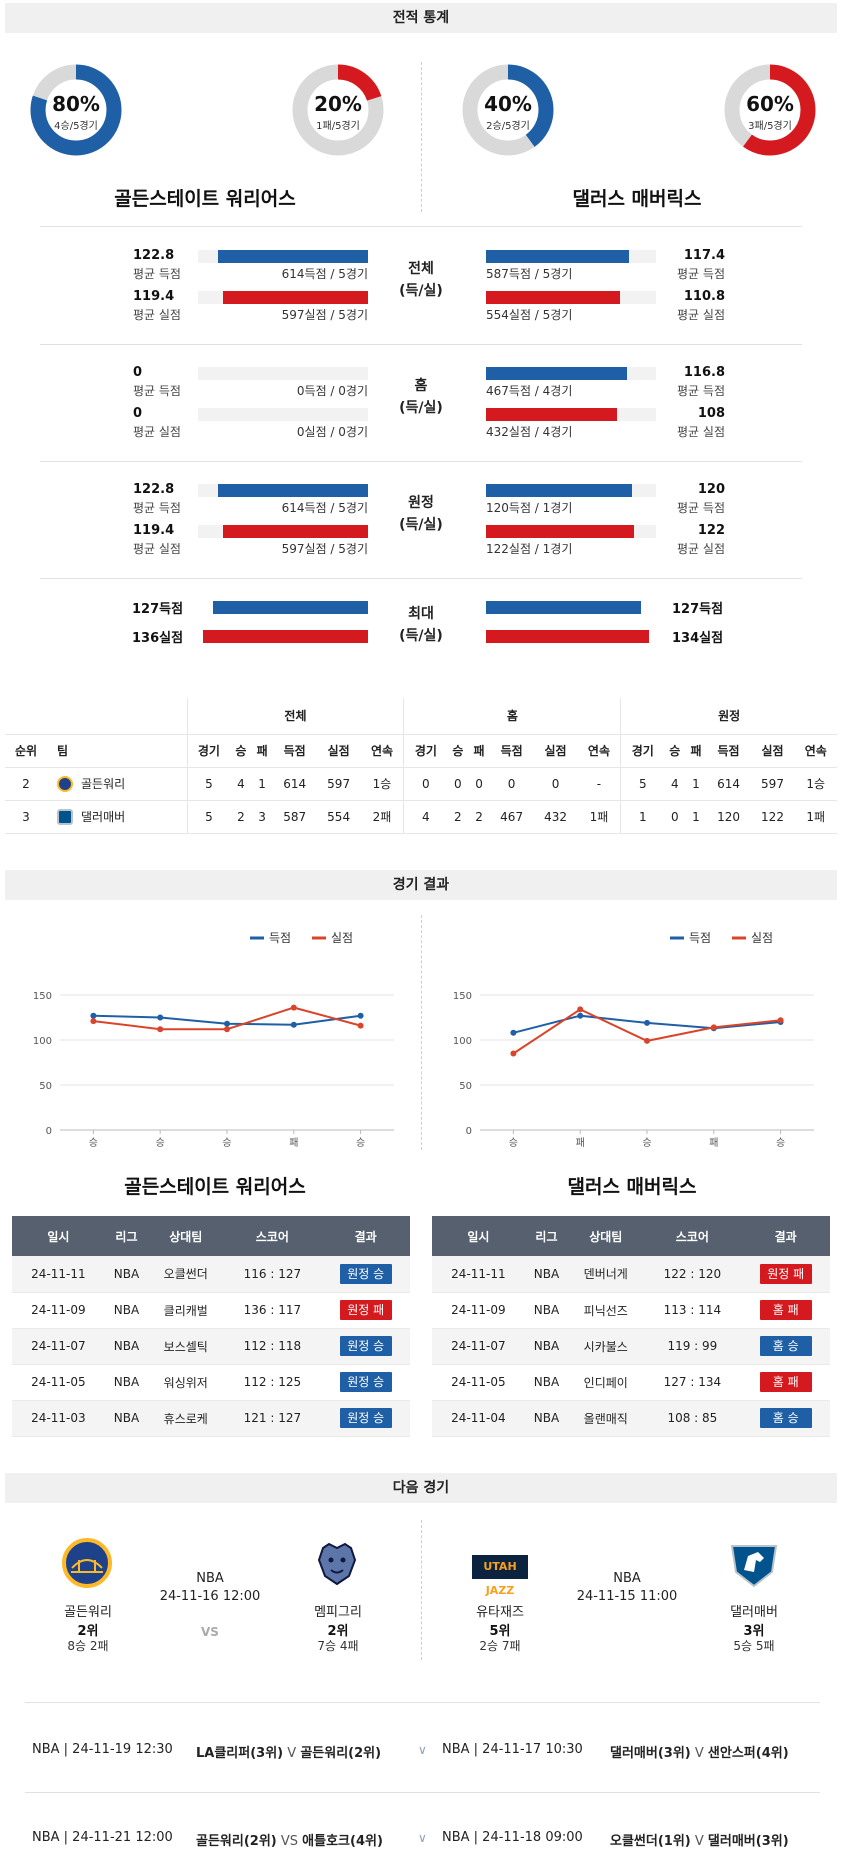 This screenshot has width=842, height=1874. I want to click on next-league: NBA, so click(210, 1578).